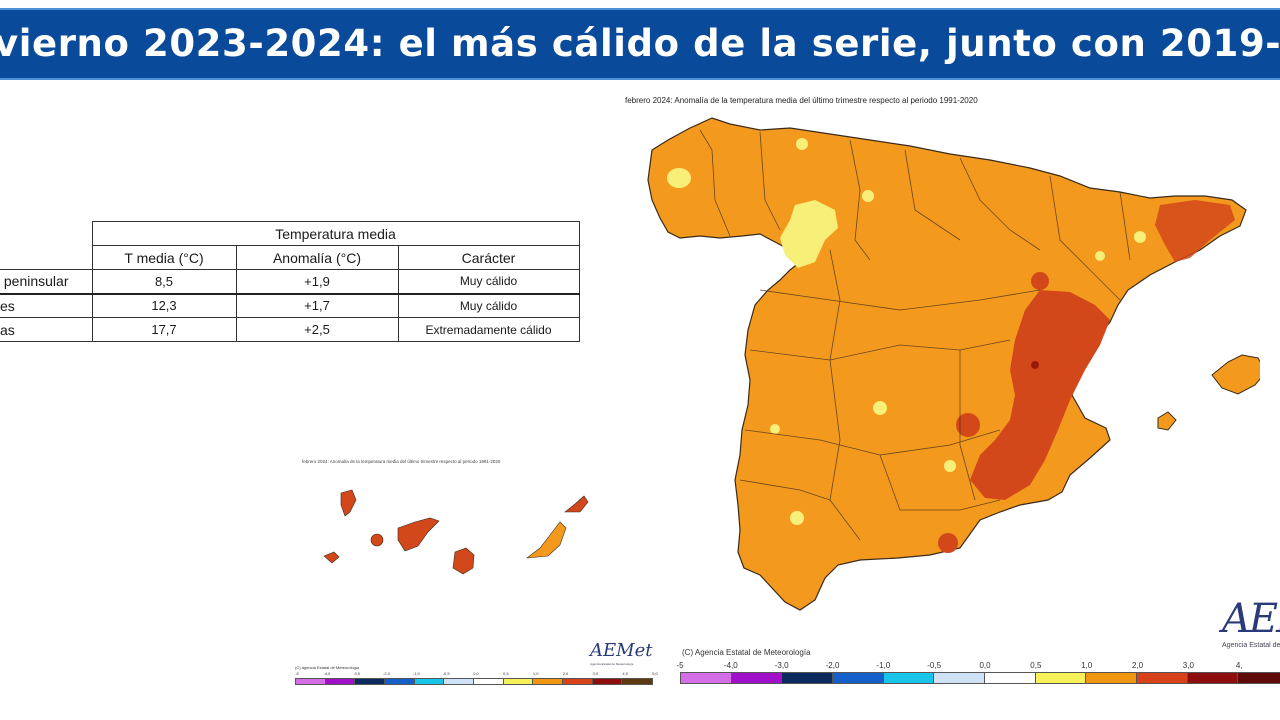 The height and width of the screenshot is (720, 1280). I want to click on table-row: es 12,3 +1,7 Muy cálido, so click(290, 305).